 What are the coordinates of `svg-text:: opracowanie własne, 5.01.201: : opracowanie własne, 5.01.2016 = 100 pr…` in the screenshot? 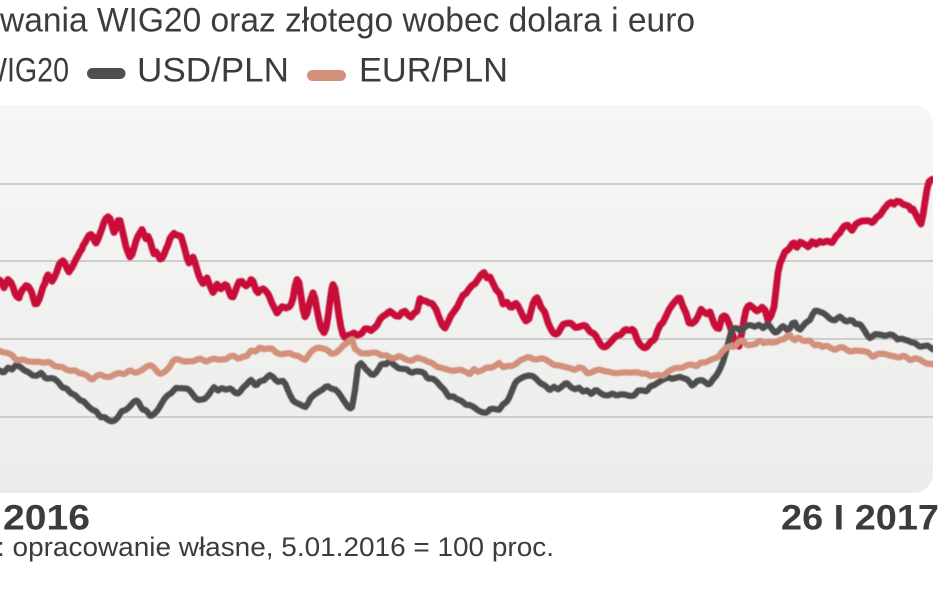 It's located at (277, 547).